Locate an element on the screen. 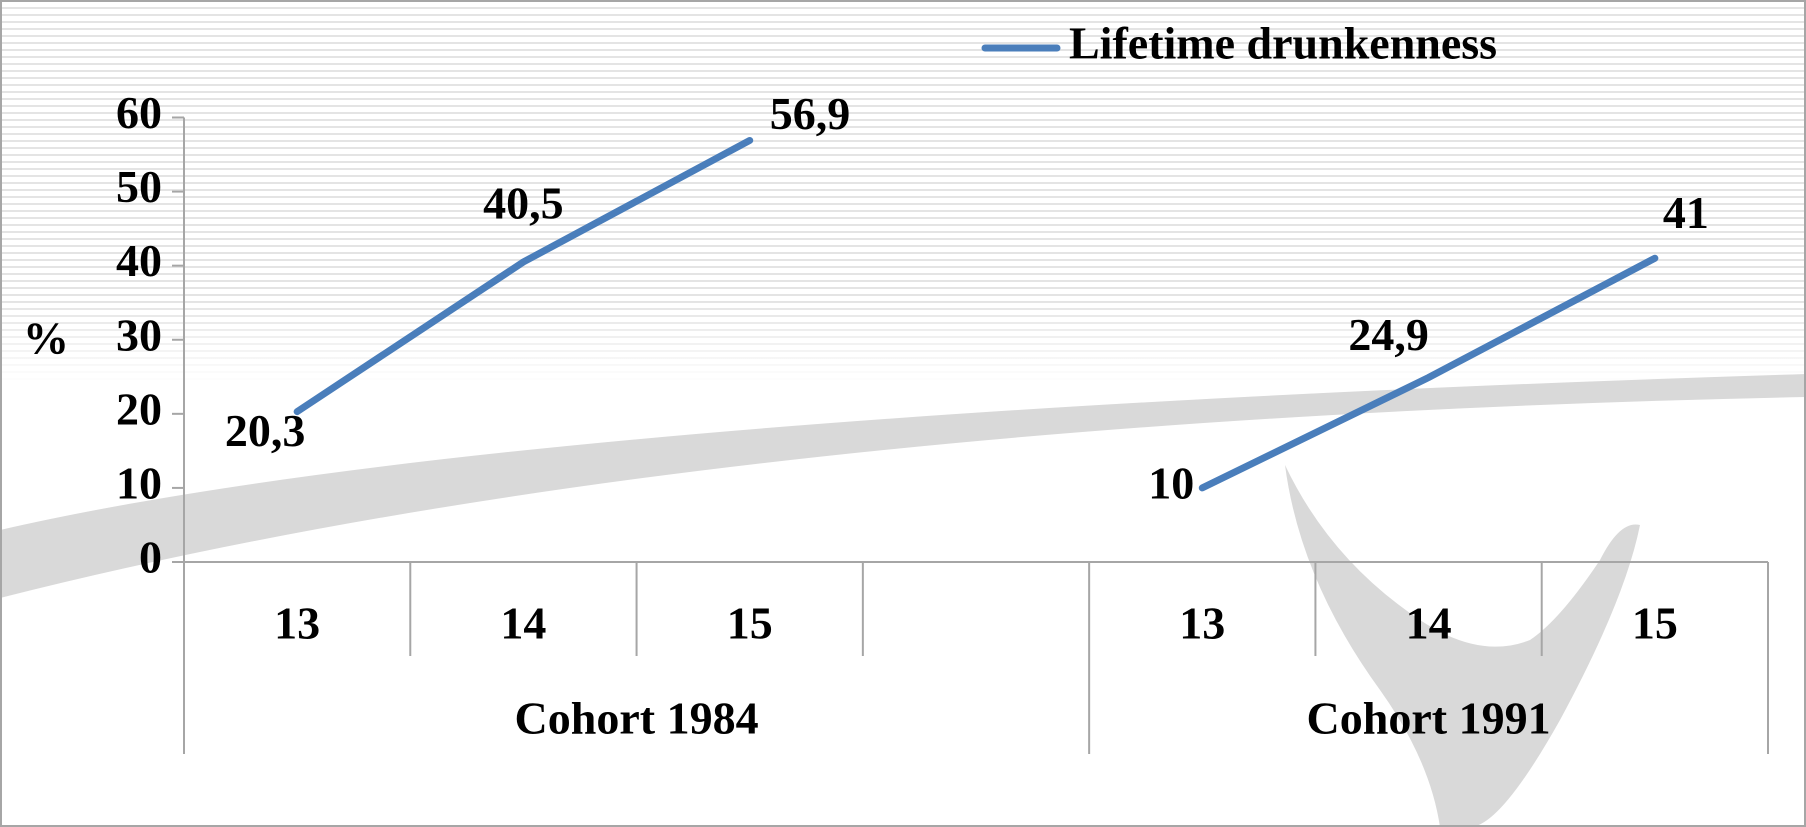 The height and width of the screenshot is (827, 1806). y-tick-label: 60 is located at coordinates (139, 112).